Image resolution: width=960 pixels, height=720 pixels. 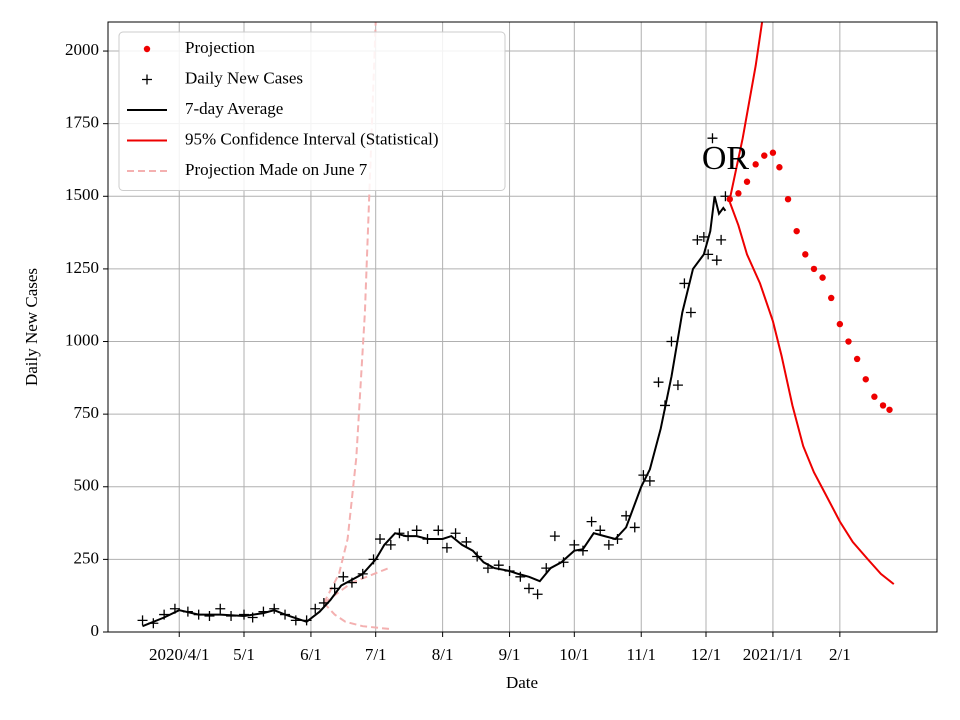 What do you see at coordinates (574, 654) in the screenshot?
I see `x-tick-label: 10/1` at bounding box center [574, 654].